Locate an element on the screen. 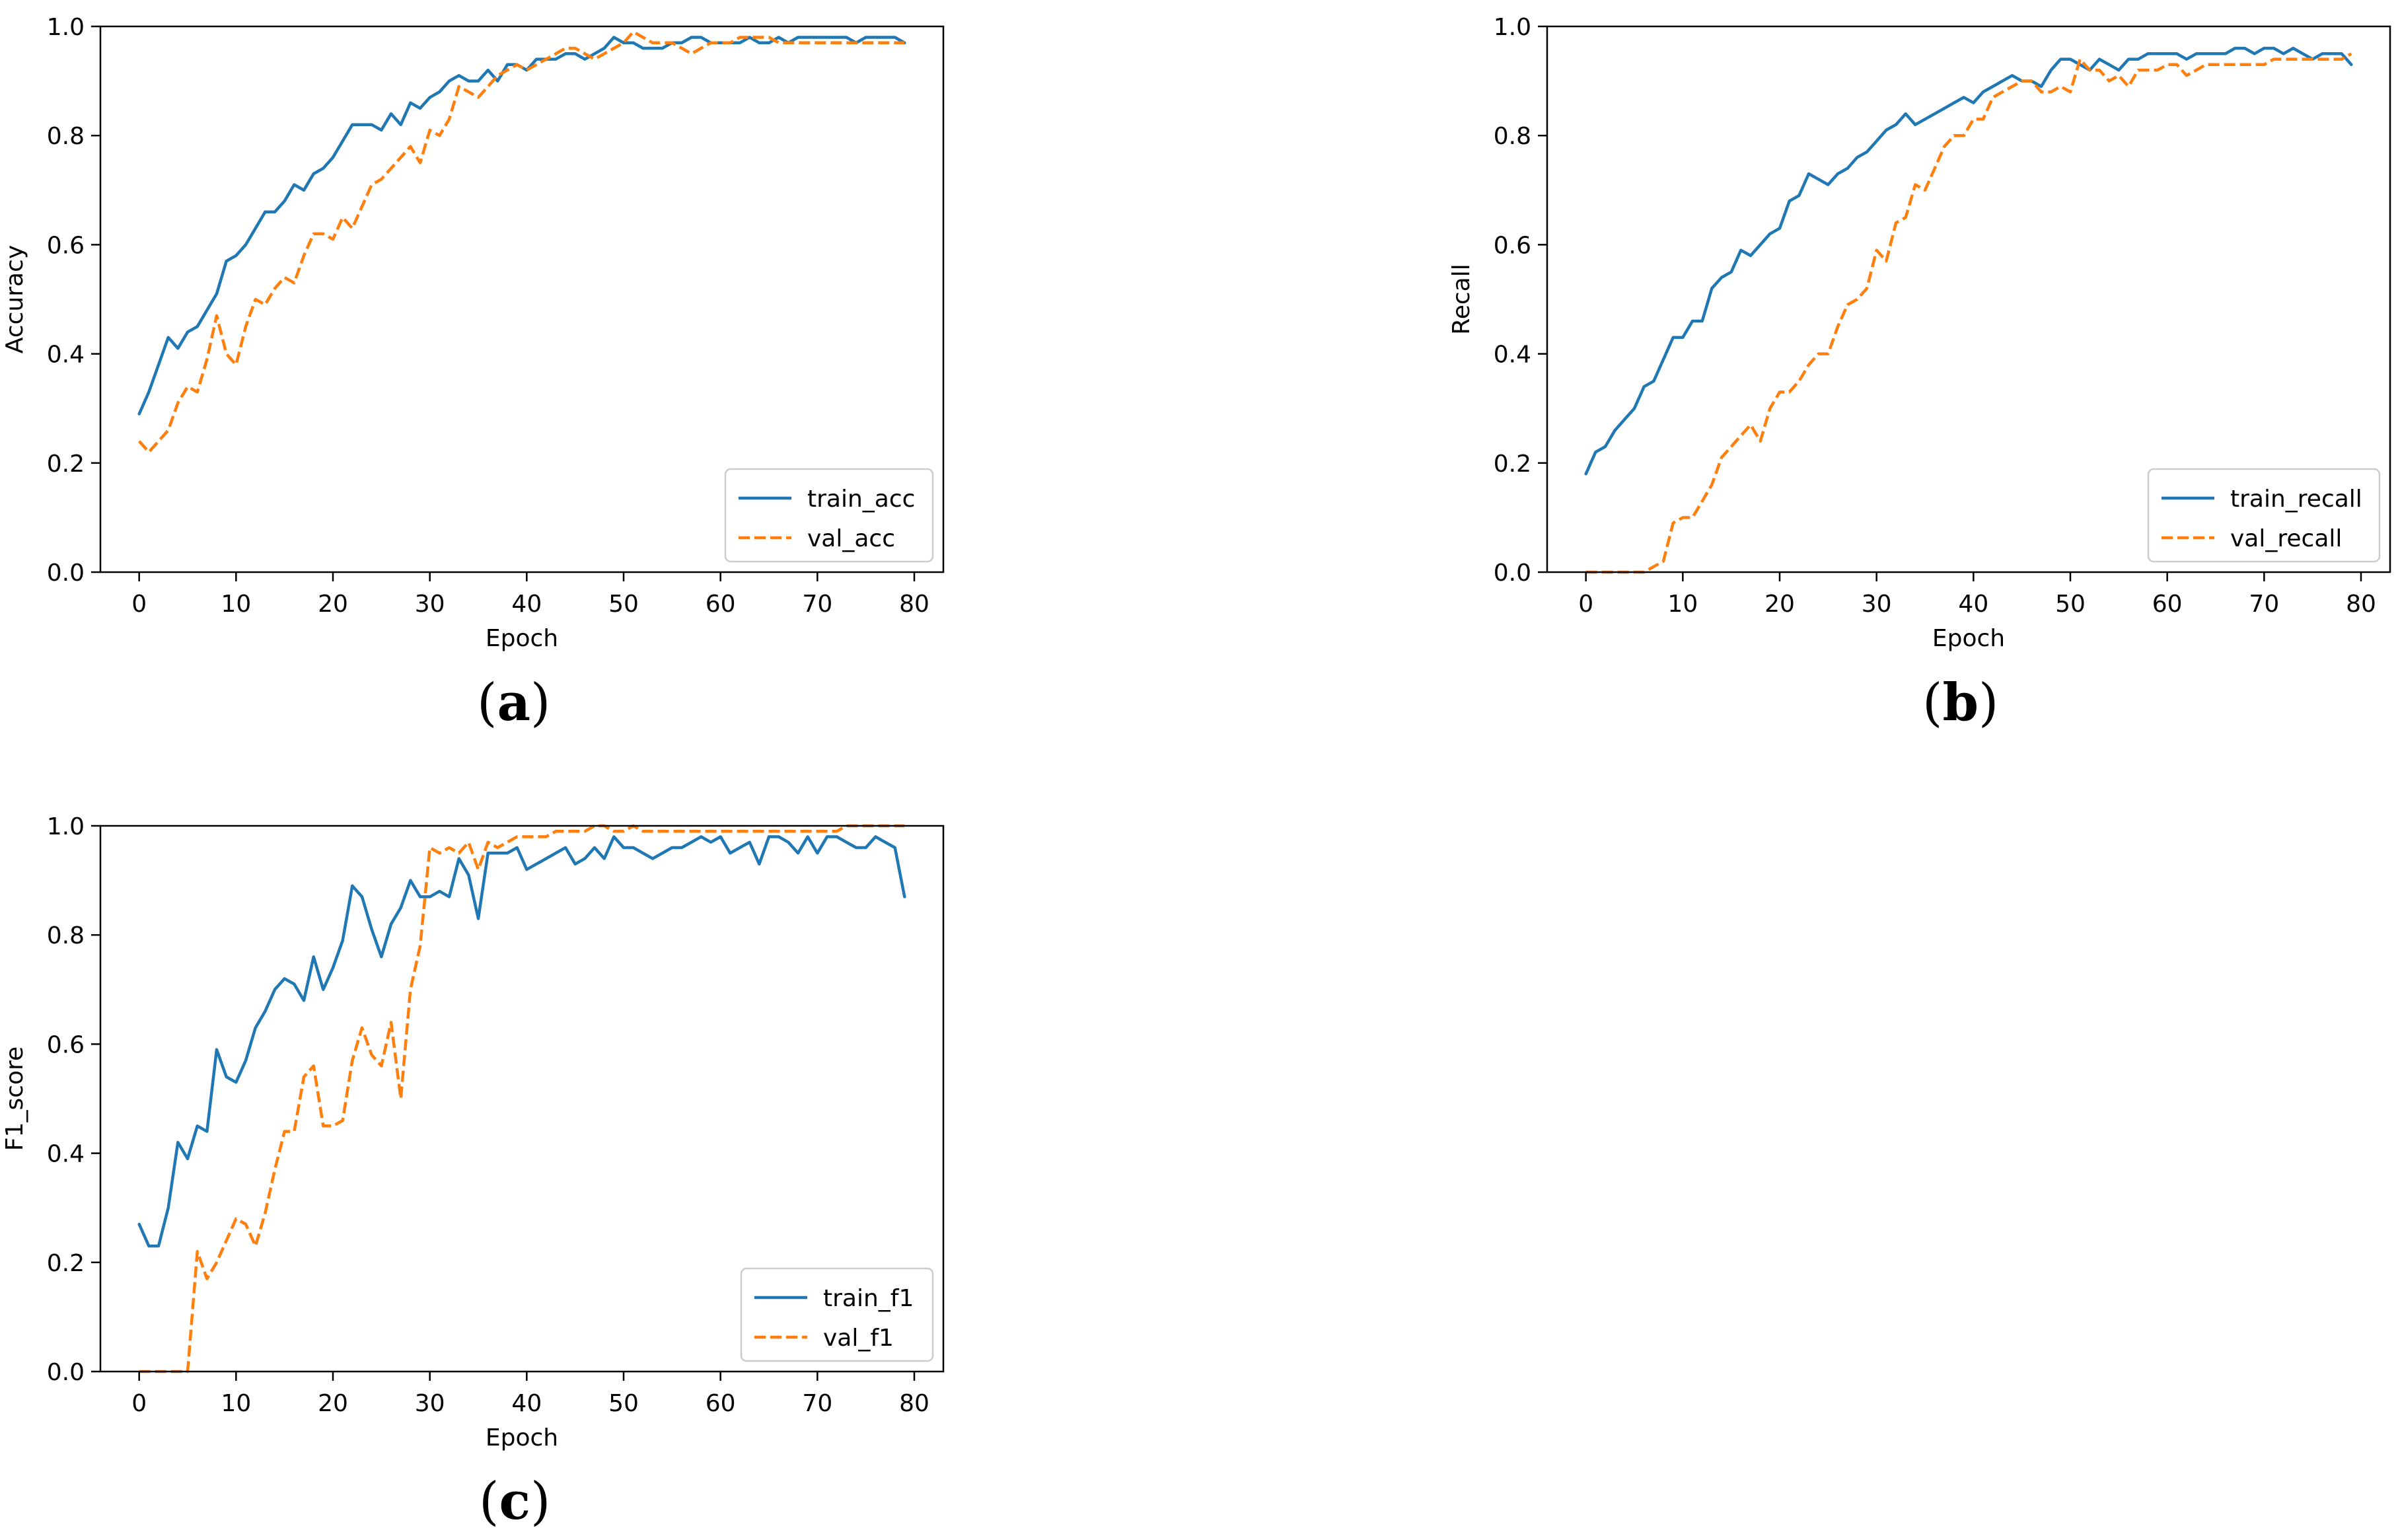 This screenshot has height=1540, width=2398. caption-c: (c) is located at coordinates (515, 1501).